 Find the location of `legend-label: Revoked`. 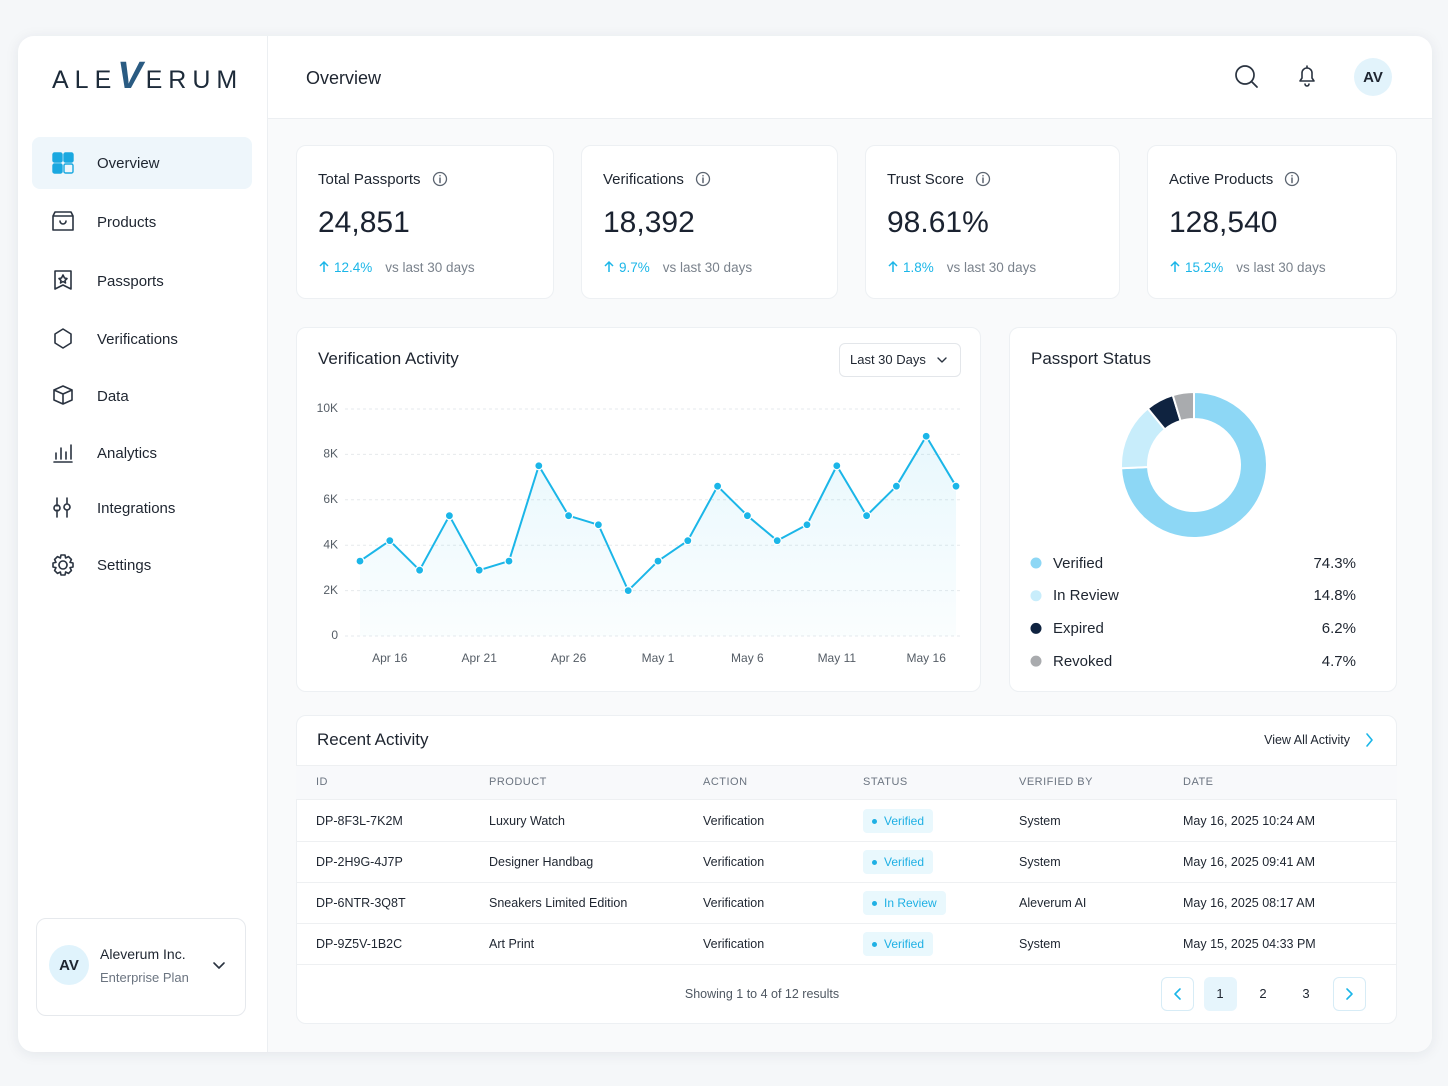

legend-label: Revoked is located at coordinates (1083, 661).